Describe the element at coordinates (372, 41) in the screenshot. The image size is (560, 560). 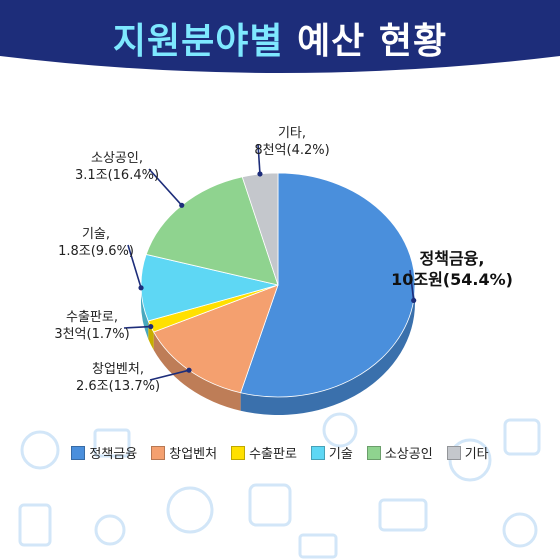
I see `title-sub: 예산 현황` at that location.